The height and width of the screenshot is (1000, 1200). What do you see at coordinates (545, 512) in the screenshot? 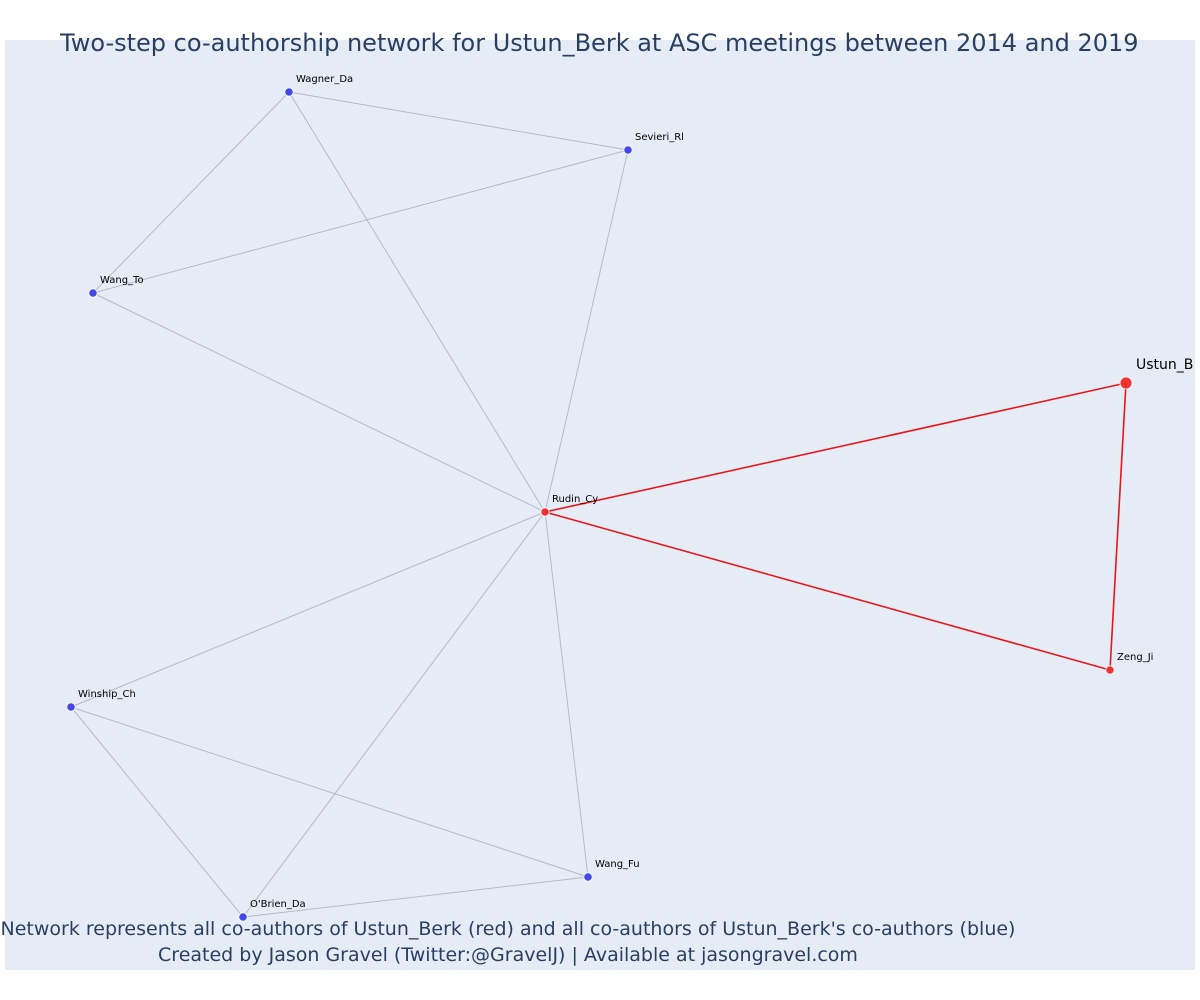
I see `node-rudin-cy` at bounding box center [545, 512].